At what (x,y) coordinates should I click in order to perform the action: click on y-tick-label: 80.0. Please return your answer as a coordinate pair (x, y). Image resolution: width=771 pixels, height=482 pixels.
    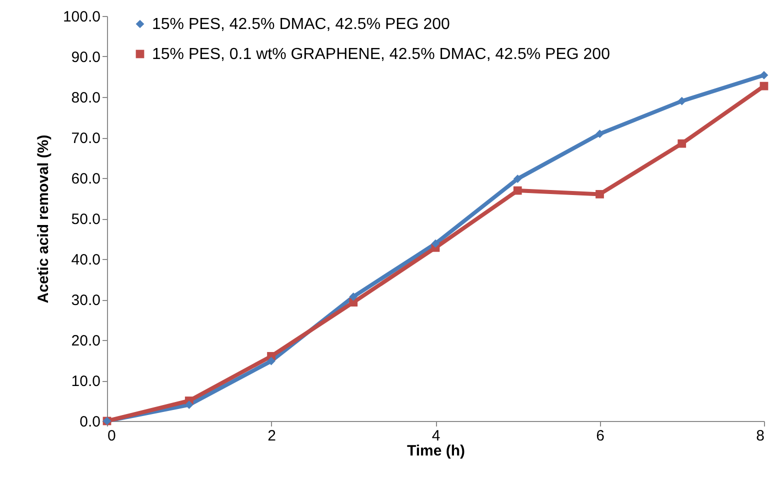
    Looking at the image, I should click on (85, 98).